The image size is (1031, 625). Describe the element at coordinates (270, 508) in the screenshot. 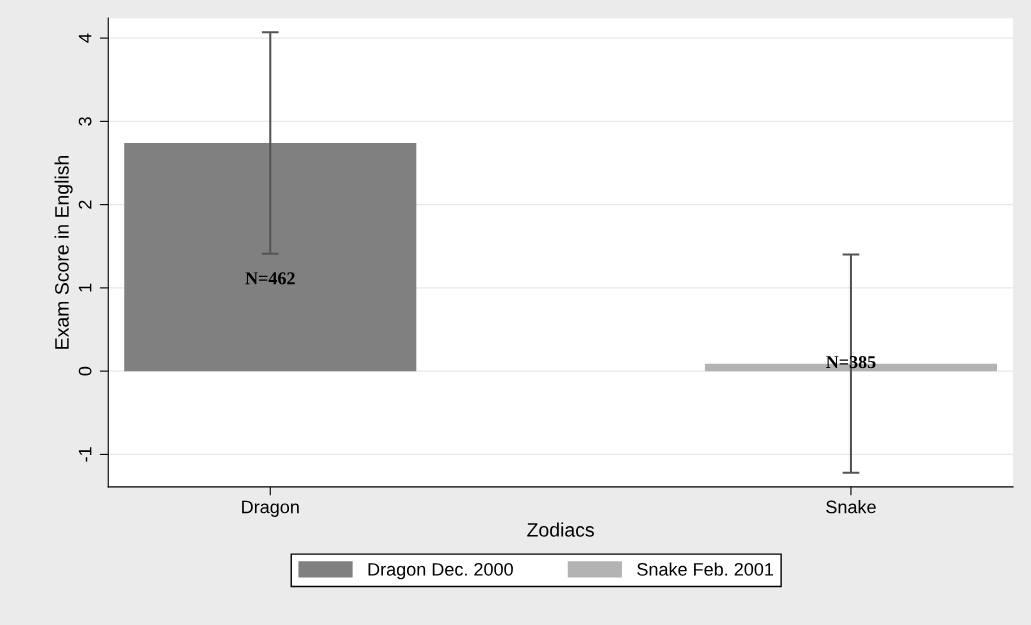

I see `x-tick-label: Dragon` at that location.